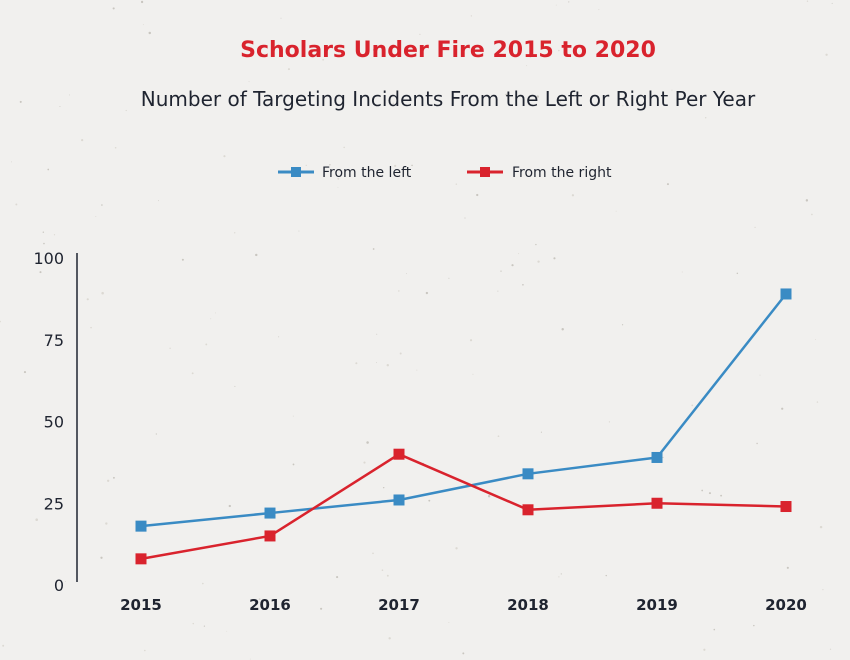  Describe the element at coordinates (141, 605) in the screenshot. I see `x-tick-label: 2015` at that location.